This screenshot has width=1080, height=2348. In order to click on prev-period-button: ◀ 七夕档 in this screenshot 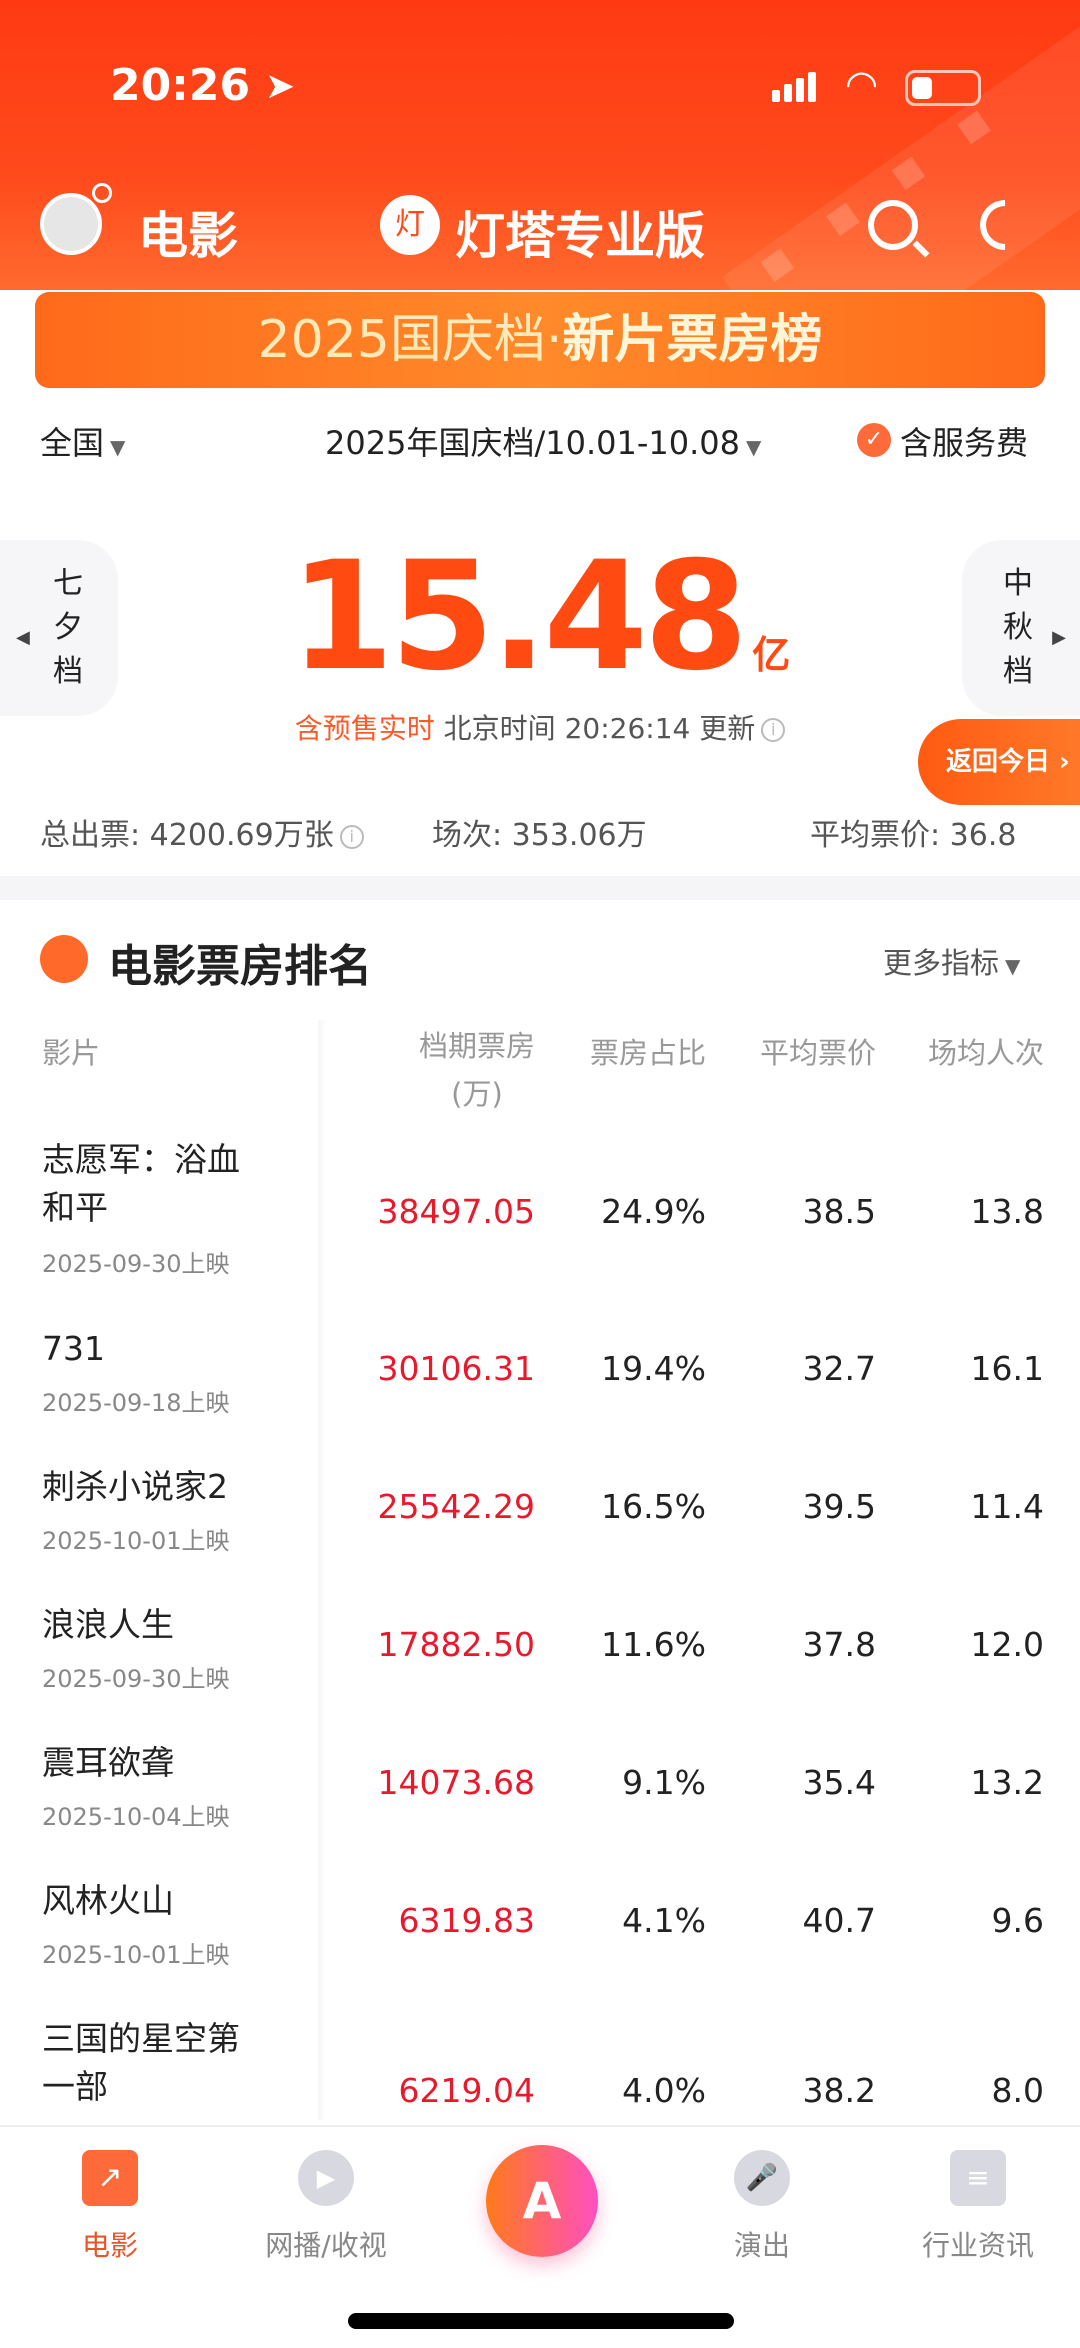, I will do `click(59, 628)`.